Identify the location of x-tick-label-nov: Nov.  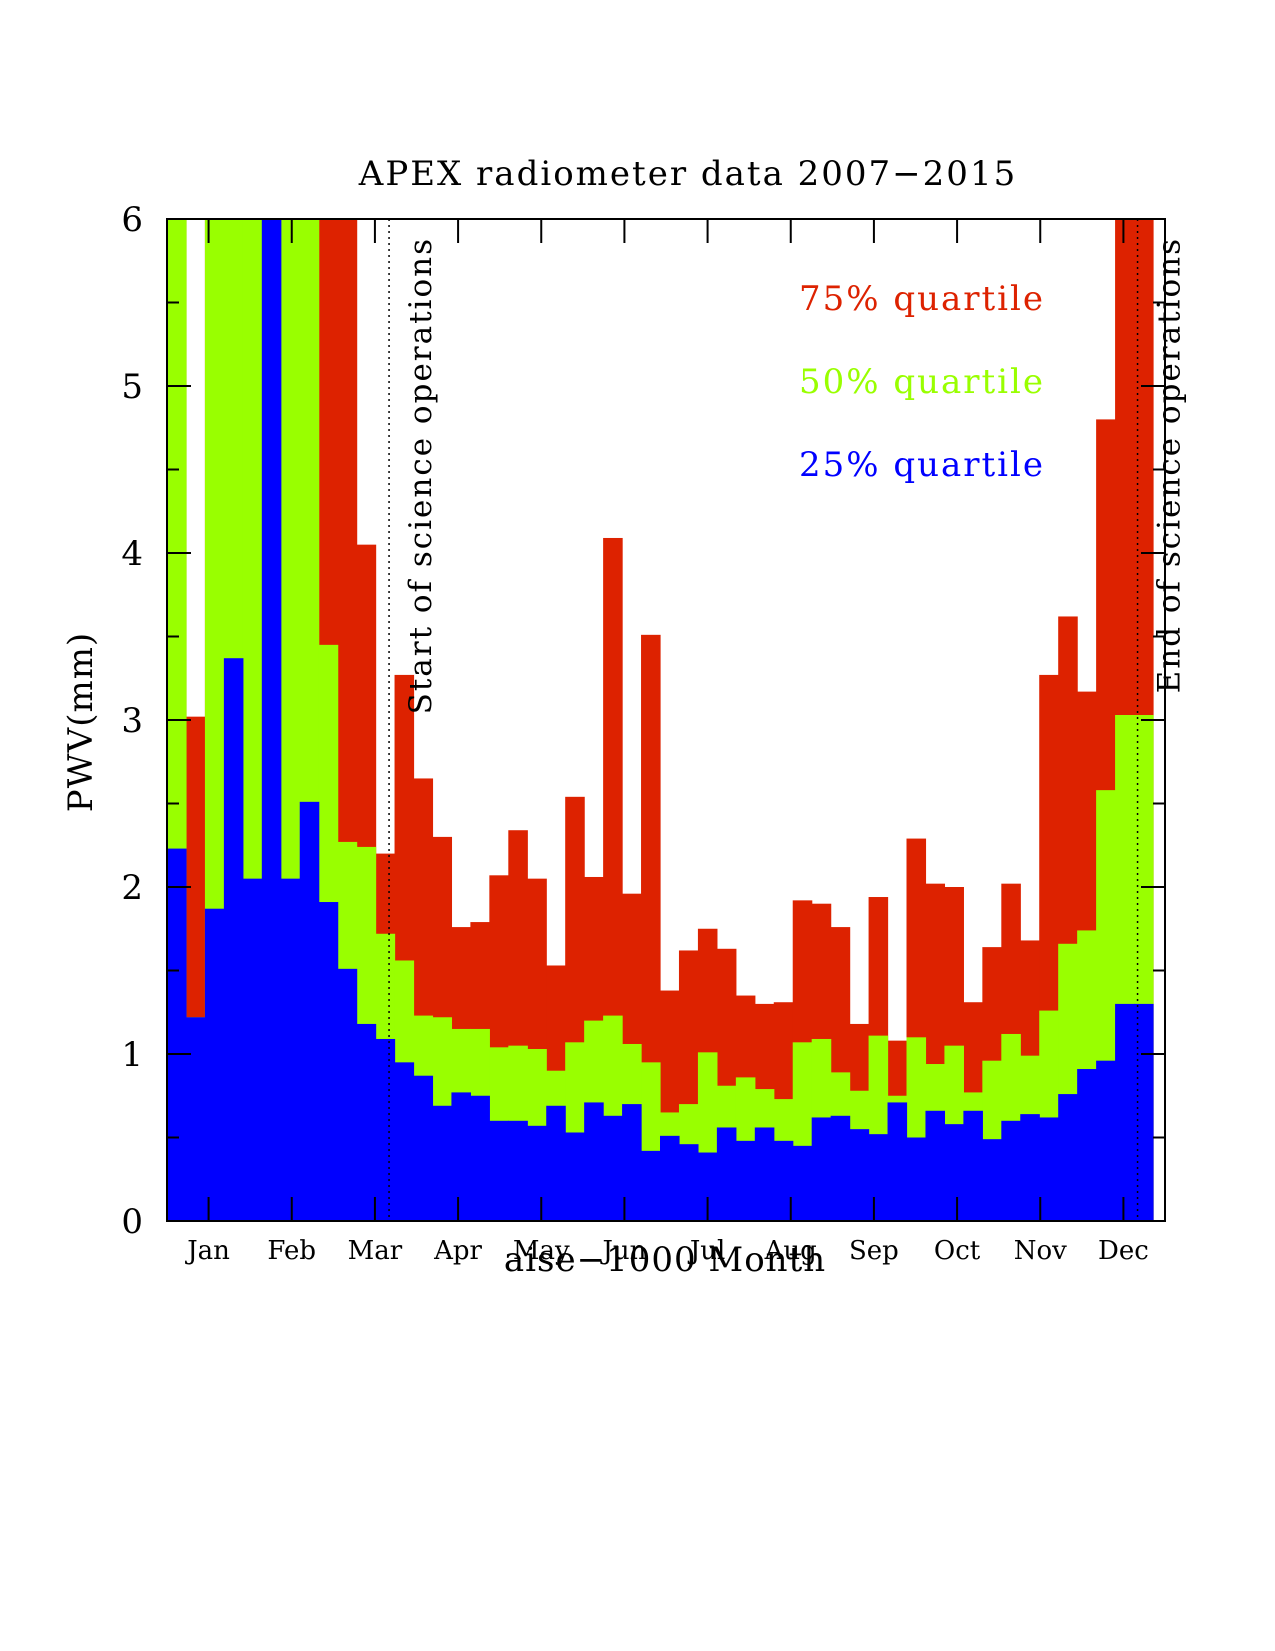
(1040, 1251).